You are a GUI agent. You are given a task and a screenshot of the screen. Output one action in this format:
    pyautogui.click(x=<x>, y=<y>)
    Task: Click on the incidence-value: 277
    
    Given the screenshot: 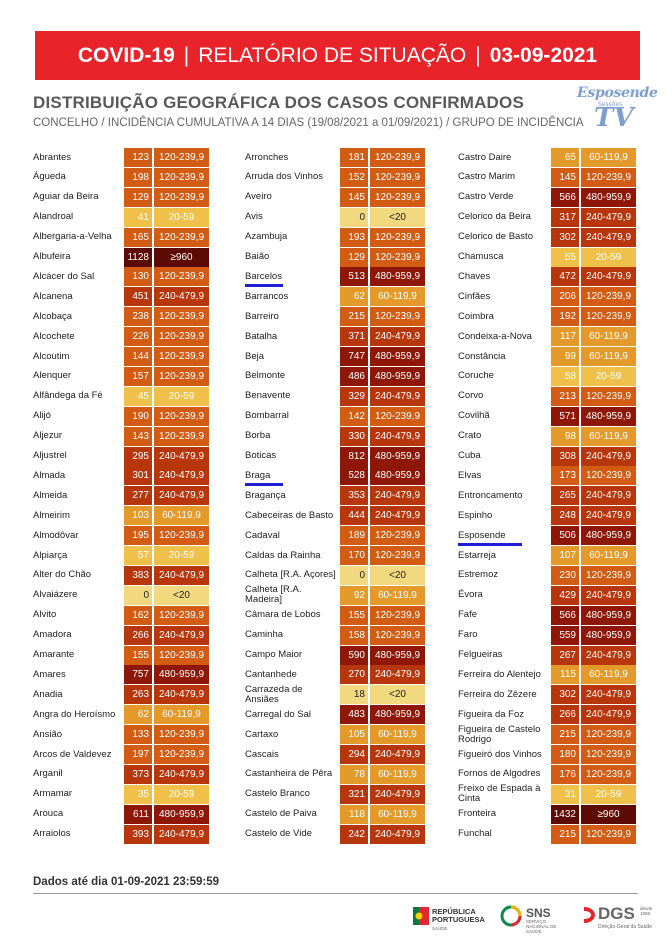 What is the action you would take?
    pyautogui.click(x=138, y=496)
    